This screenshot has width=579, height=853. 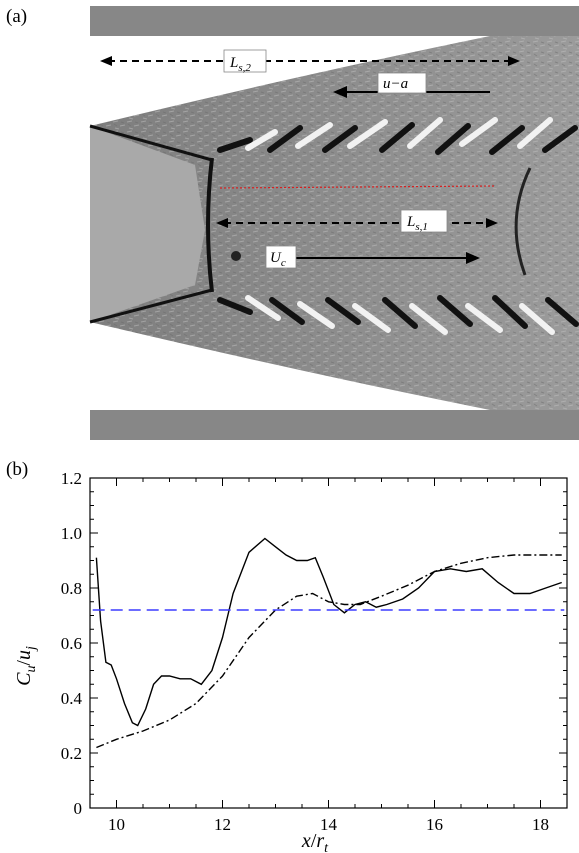 I want to click on ls2-label: Ls,2, so click(x=240, y=64).